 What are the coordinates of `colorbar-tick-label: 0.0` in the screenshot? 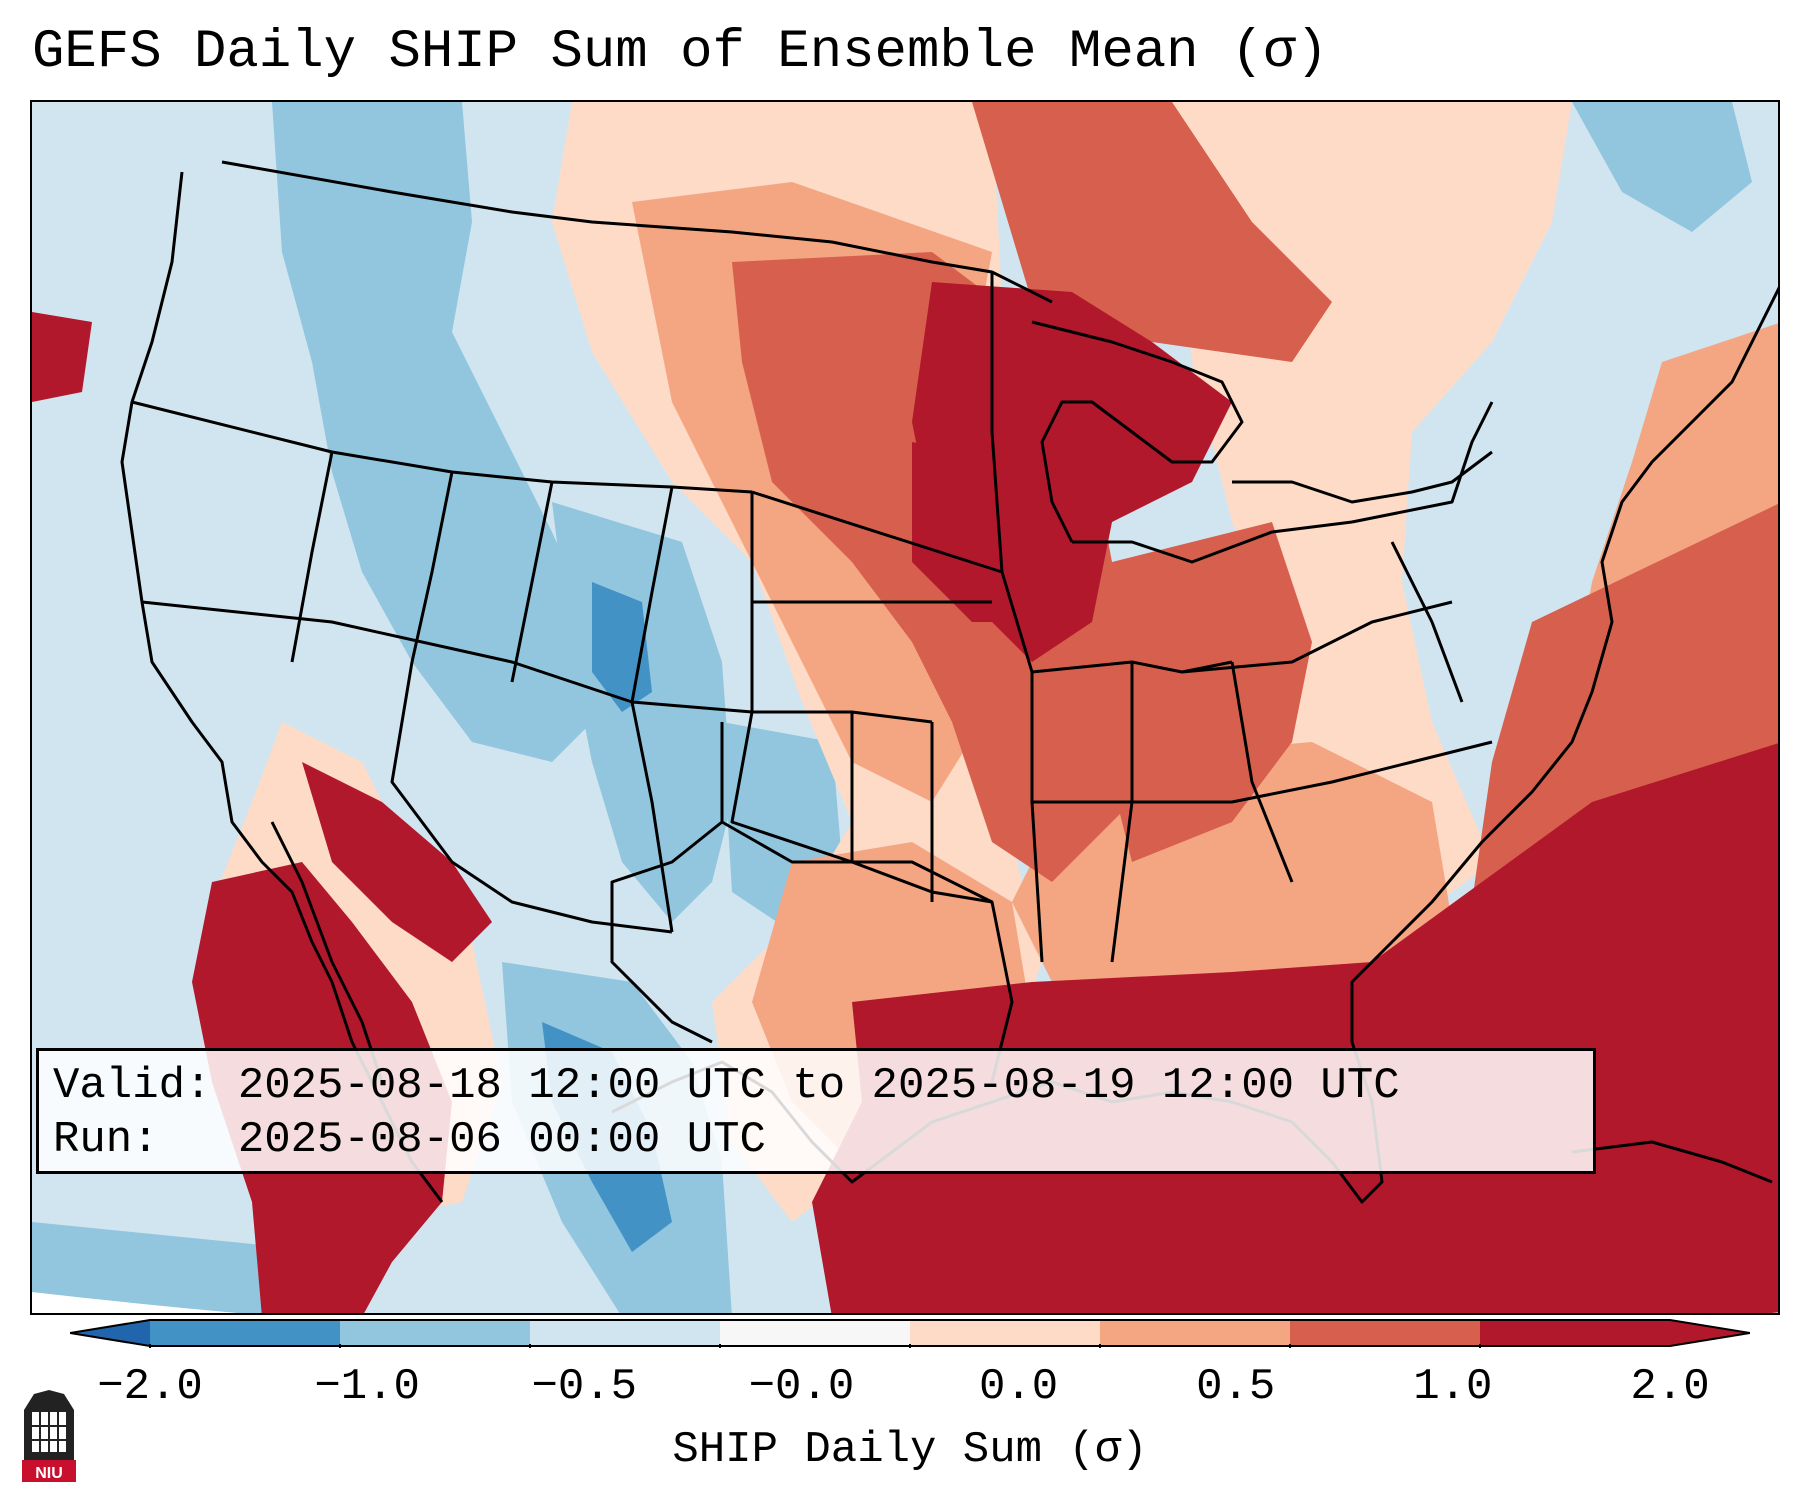 It's located at (1018, 1387).